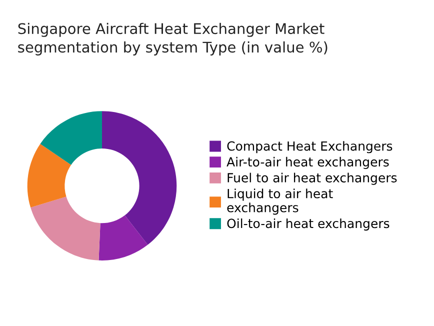  What do you see at coordinates (307, 163) in the screenshot?
I see `legend-label: Air-to-air heat exchangers` at bounding box center [307, 163].